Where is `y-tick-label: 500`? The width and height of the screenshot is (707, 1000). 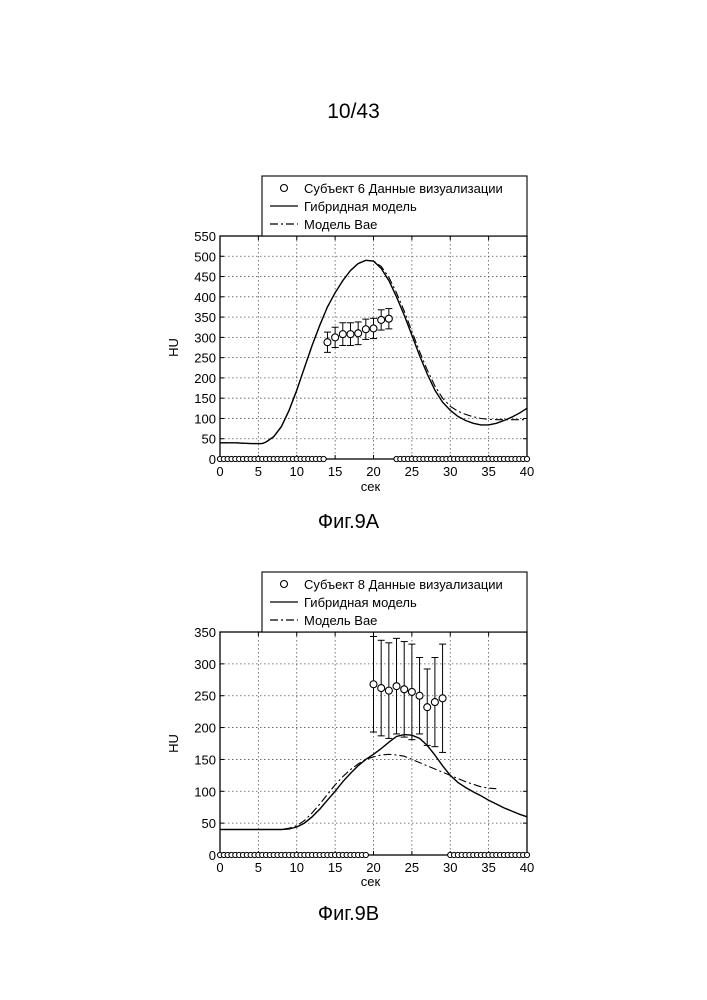 y-tick-label: 500 is located at coordinates (205, 256).